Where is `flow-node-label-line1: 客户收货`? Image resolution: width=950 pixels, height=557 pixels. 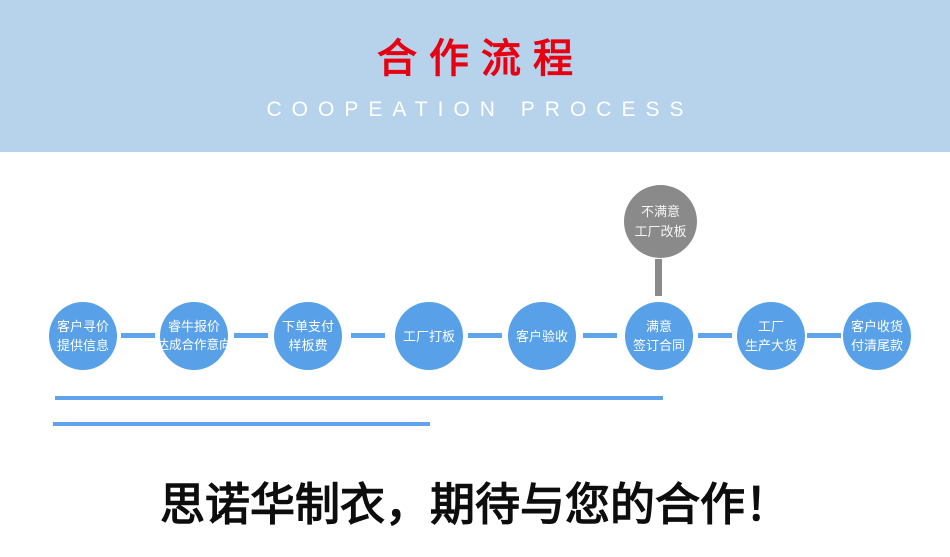 flow-node-label-line1: 客户收货 is located at coordinates (876, 326).